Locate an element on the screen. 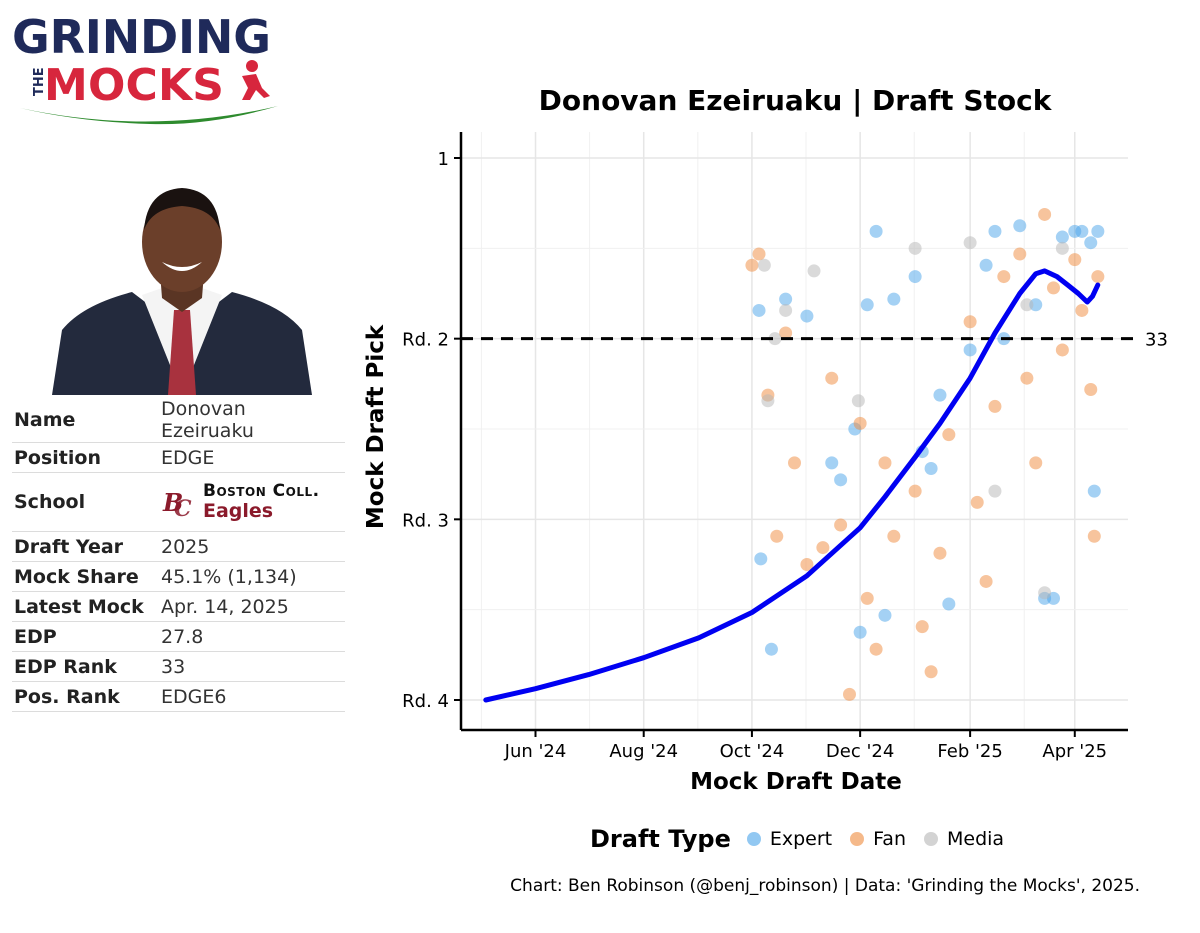 This screenshot has height=933, width=1200. runner-icon is located at coordinates (256, 80).